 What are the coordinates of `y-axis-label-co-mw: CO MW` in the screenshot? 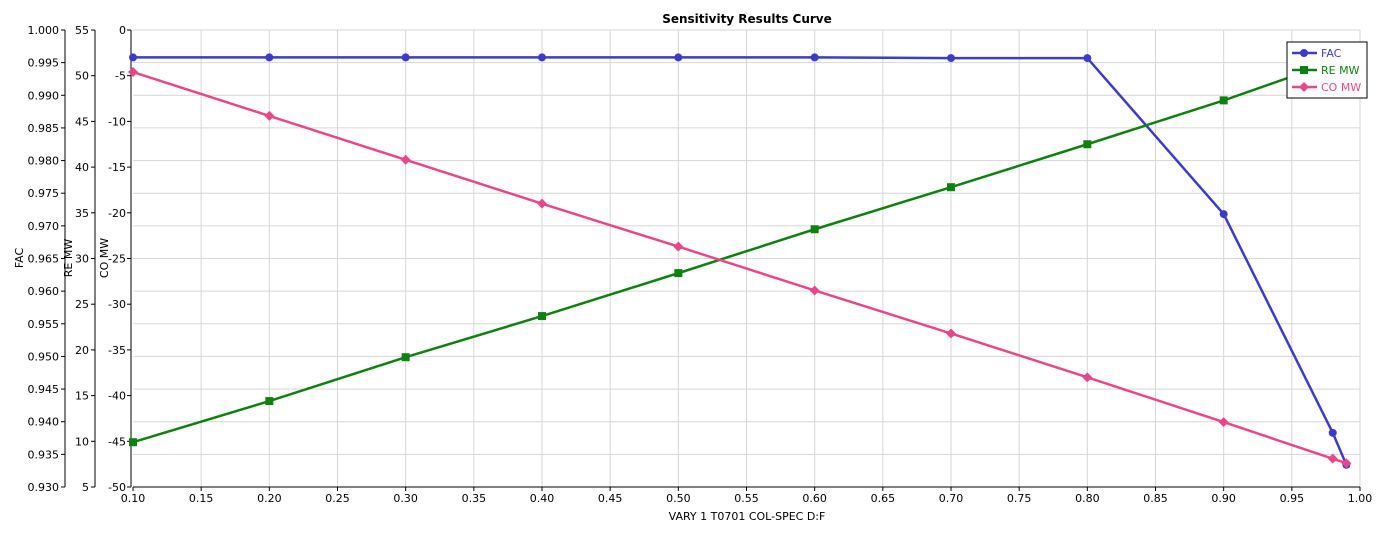 It's located at (104, 258).